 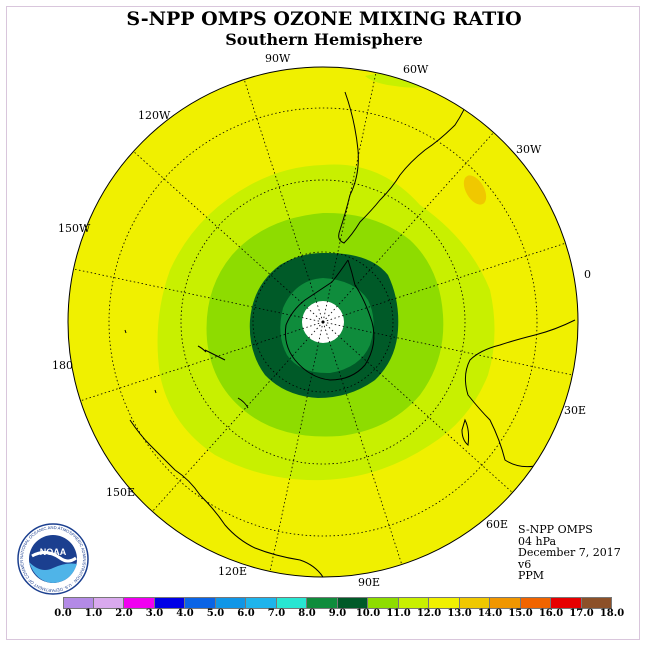 What do you see at coordinates (581, 613) in the screenshot?
I see `colorbar-tick-label: 17.0` at bounding box center [581, 613].